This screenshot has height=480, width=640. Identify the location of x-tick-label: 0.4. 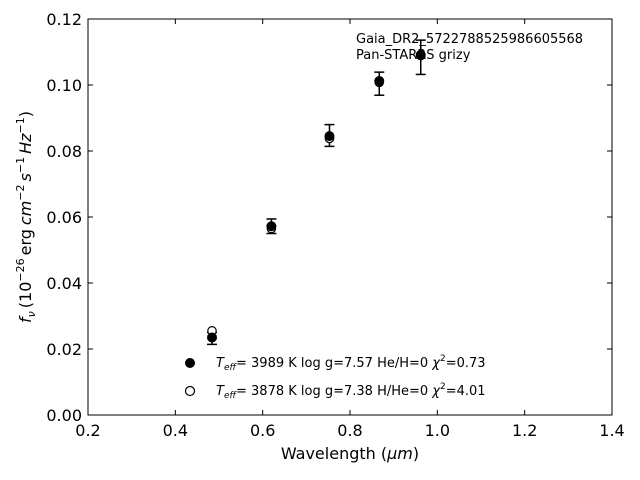
(175, 430).